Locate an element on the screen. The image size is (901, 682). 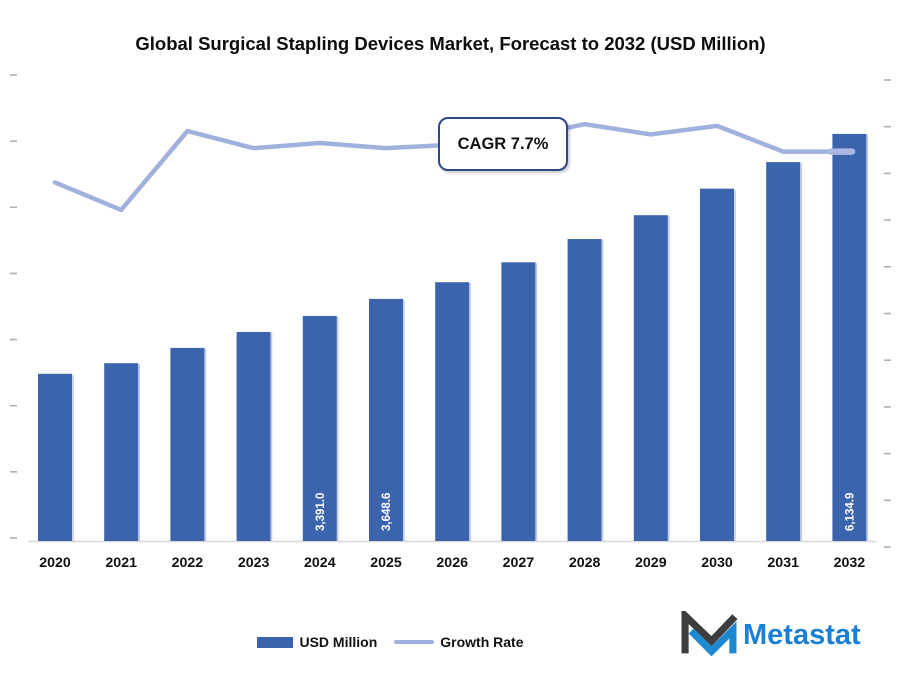
x-axis-label-2021: 2021 is located at coordinates (121, 563).